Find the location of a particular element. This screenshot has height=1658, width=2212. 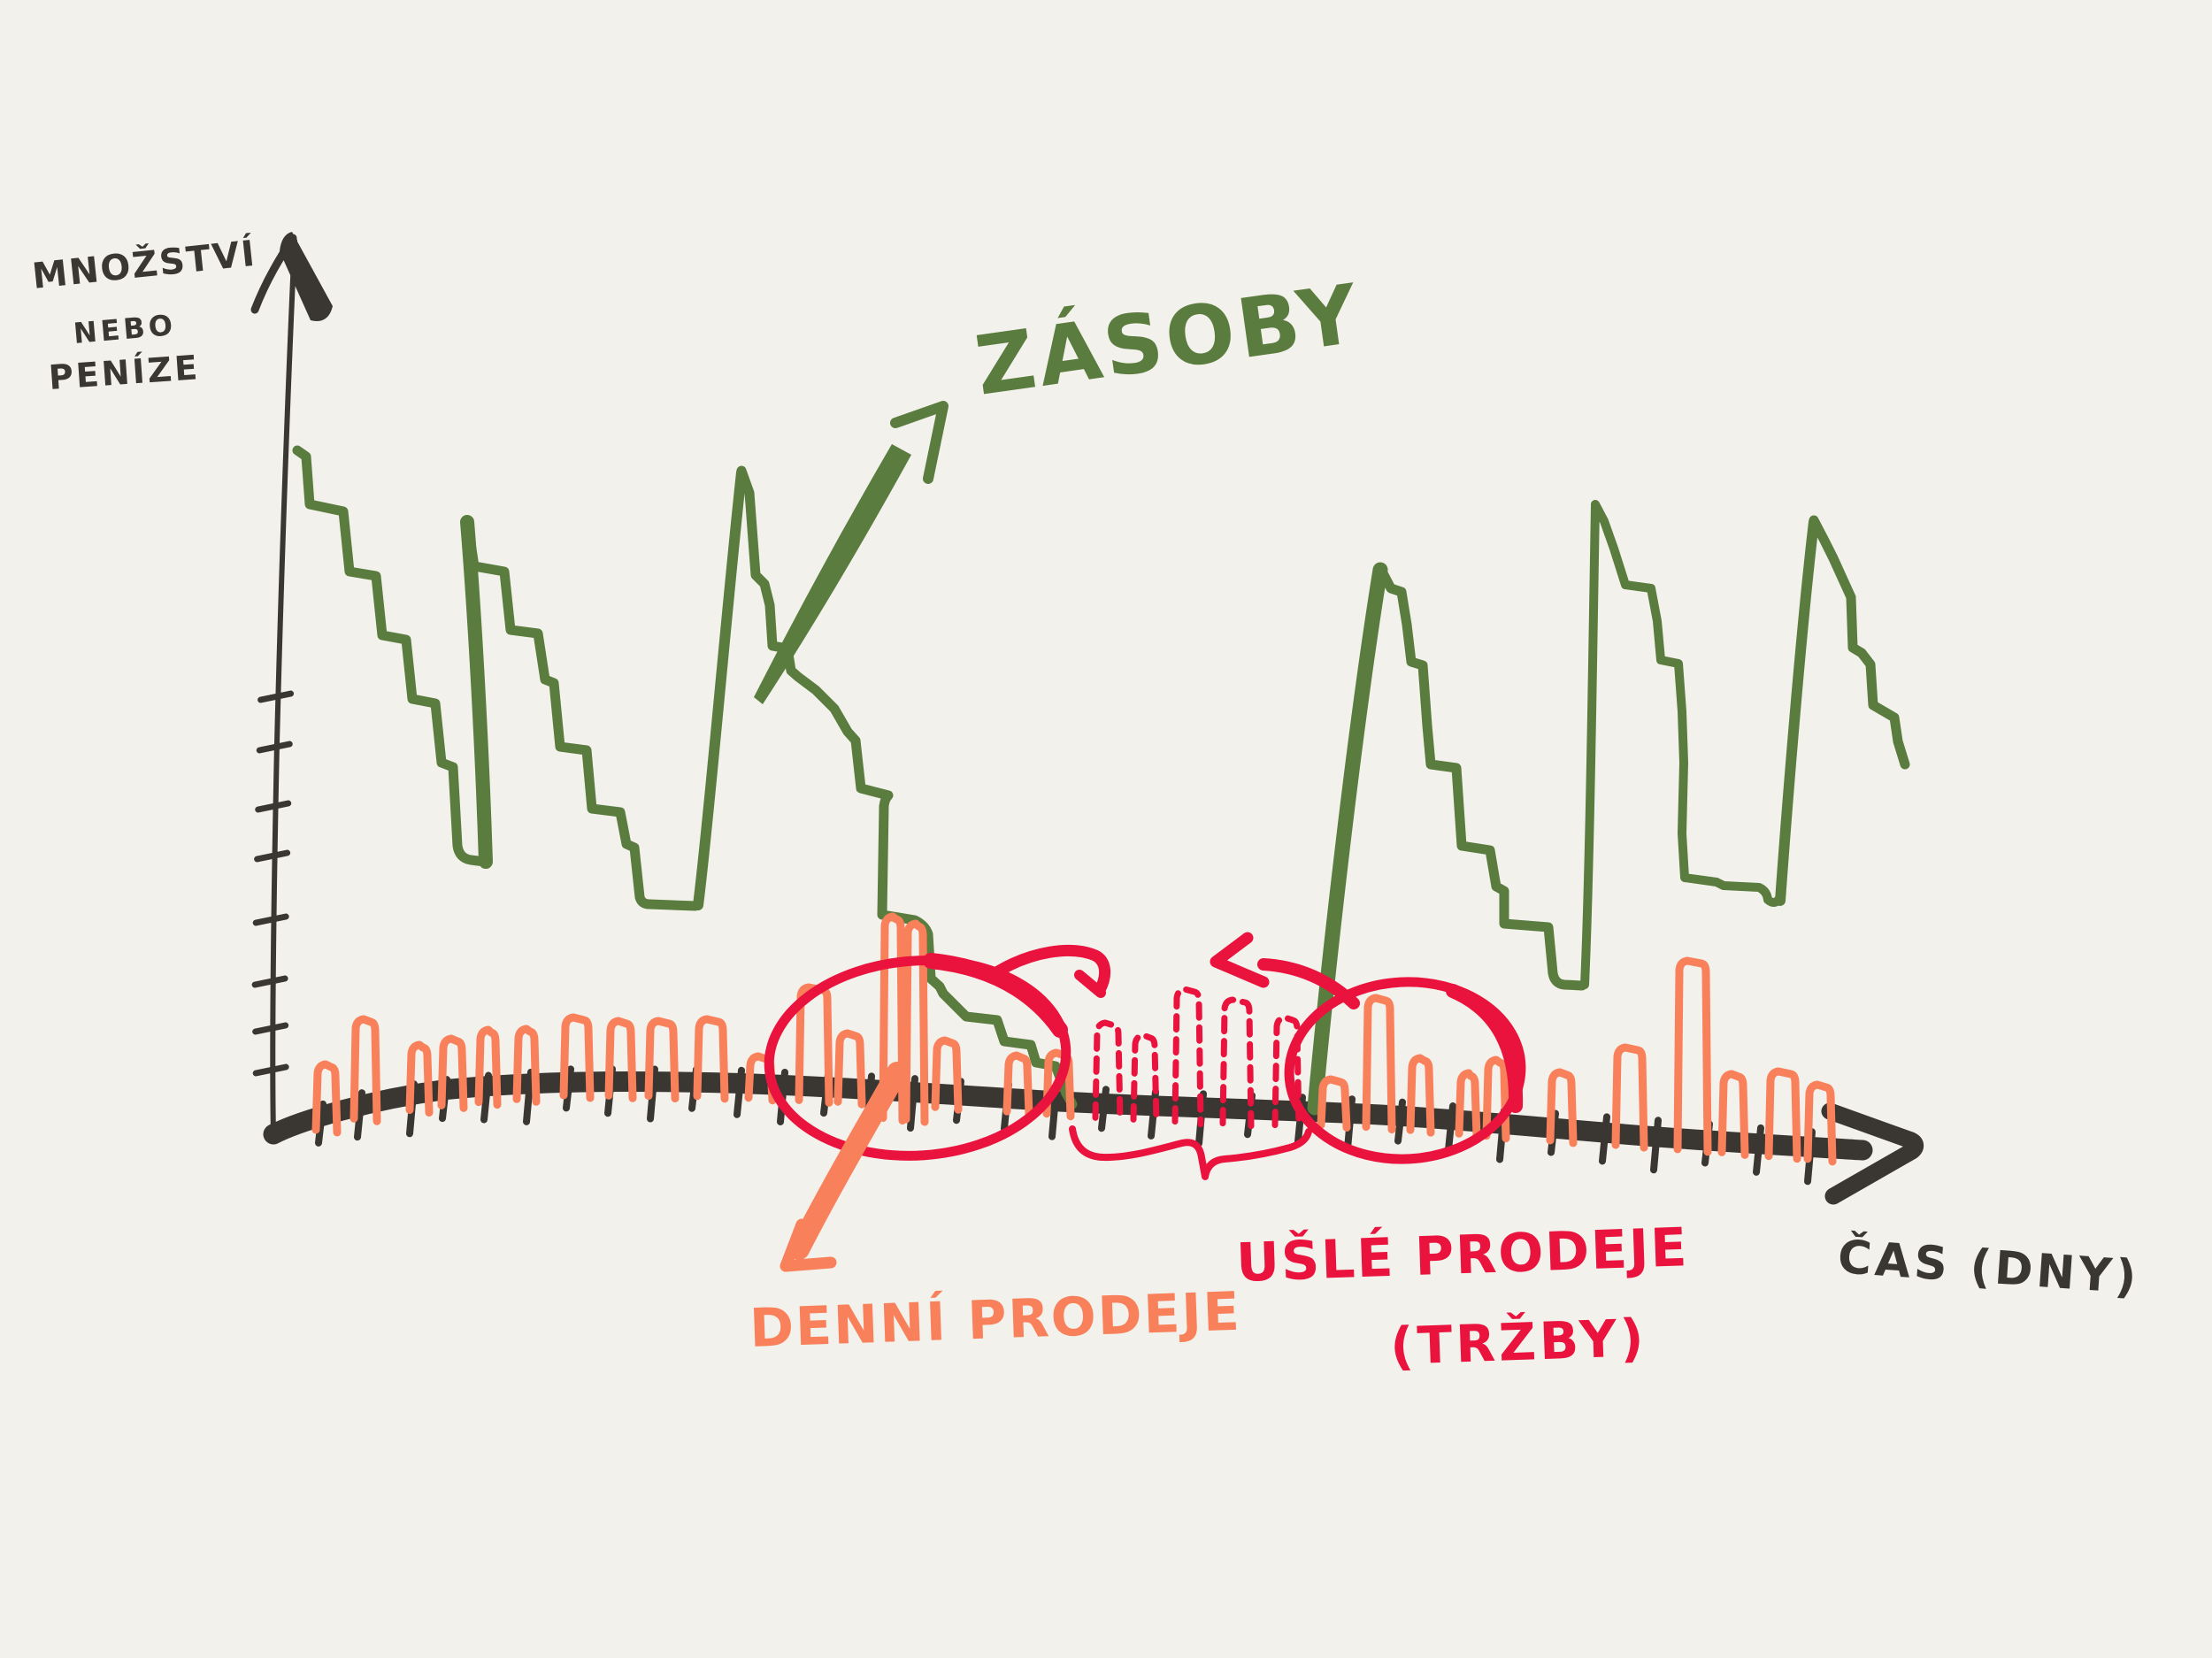

inventory-arrowhead is located at coordinates (920, 443).